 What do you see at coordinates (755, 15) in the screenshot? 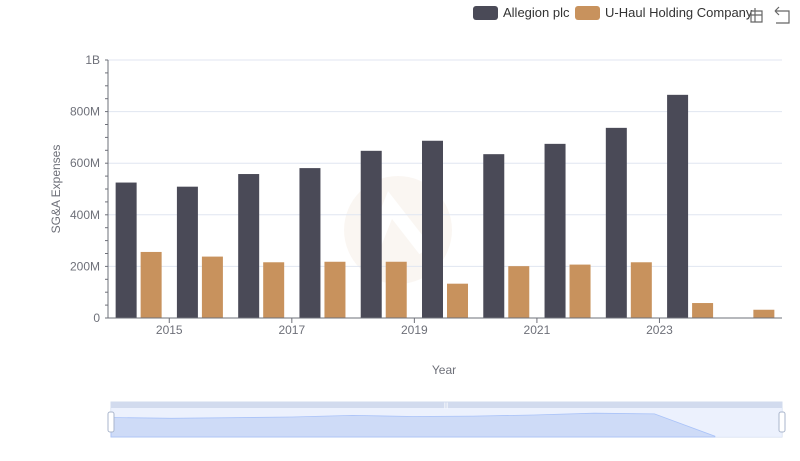
I see `zoom-select-icon` at bounding box center [755, 15].